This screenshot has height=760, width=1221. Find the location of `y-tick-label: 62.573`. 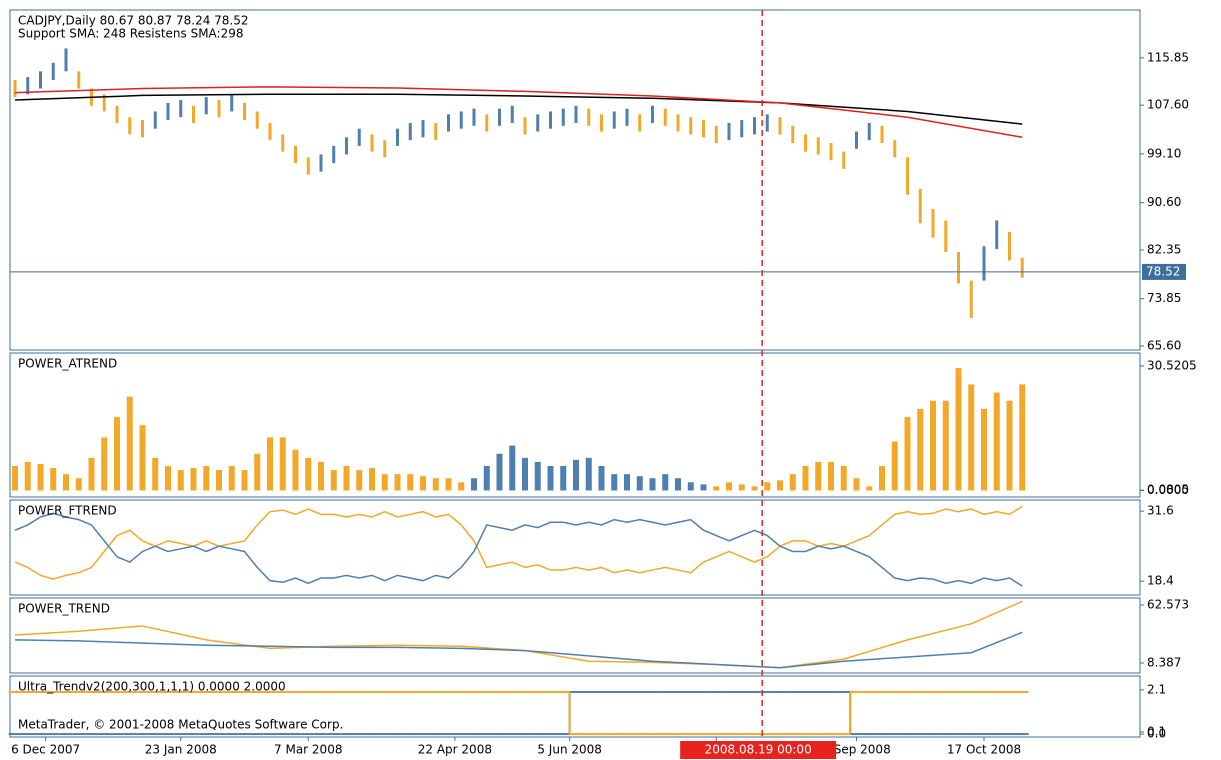

y-tick-label: 62.573 is located at coordinates (1168, 604).